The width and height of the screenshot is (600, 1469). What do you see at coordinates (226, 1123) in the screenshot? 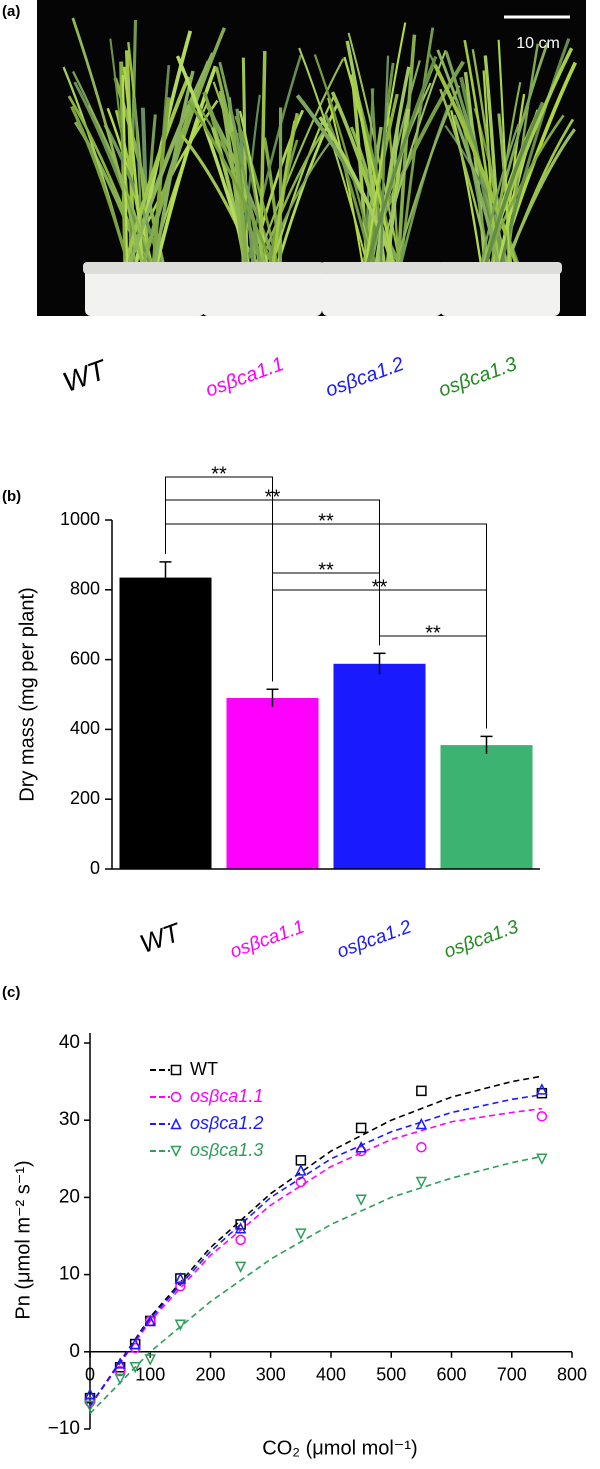
I see `legend-label: osβca1.2` at bounding box center [226, 1123].